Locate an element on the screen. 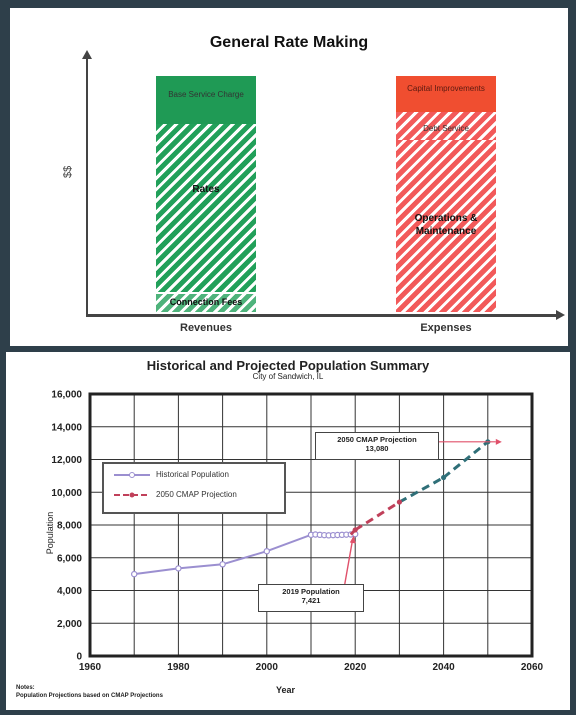  legend-projection-label: 2050 CMAP Projection is located at coordinates (196, 494).